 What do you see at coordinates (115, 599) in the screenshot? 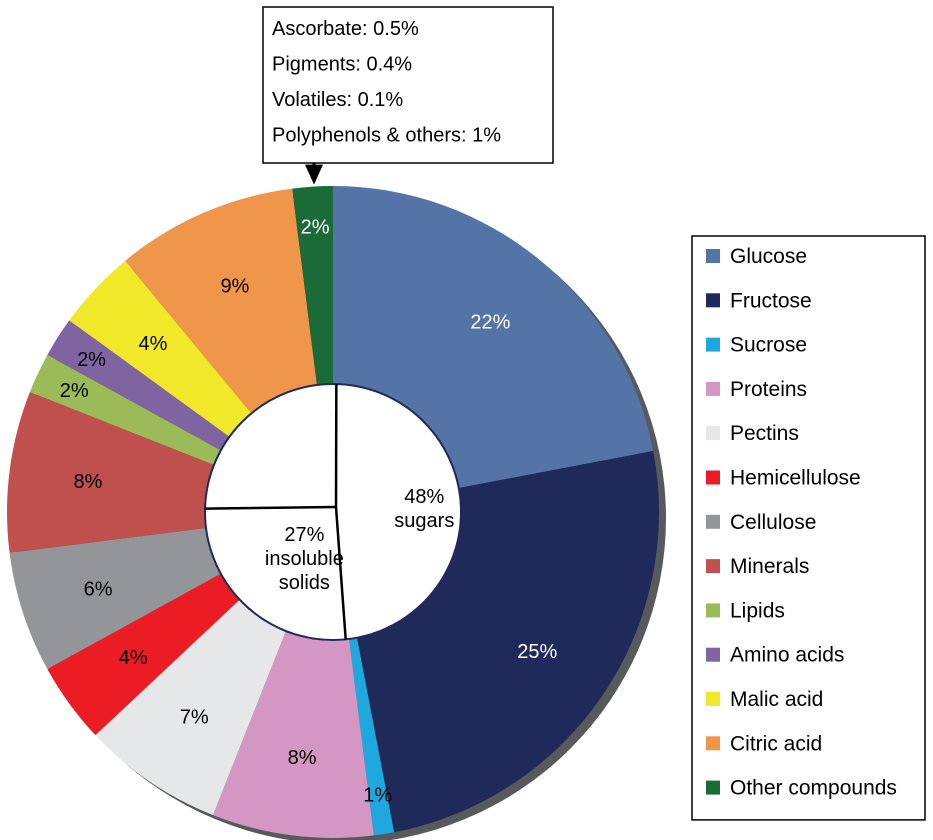
I see `slice-cellulose` at bounding box center [115, 599].